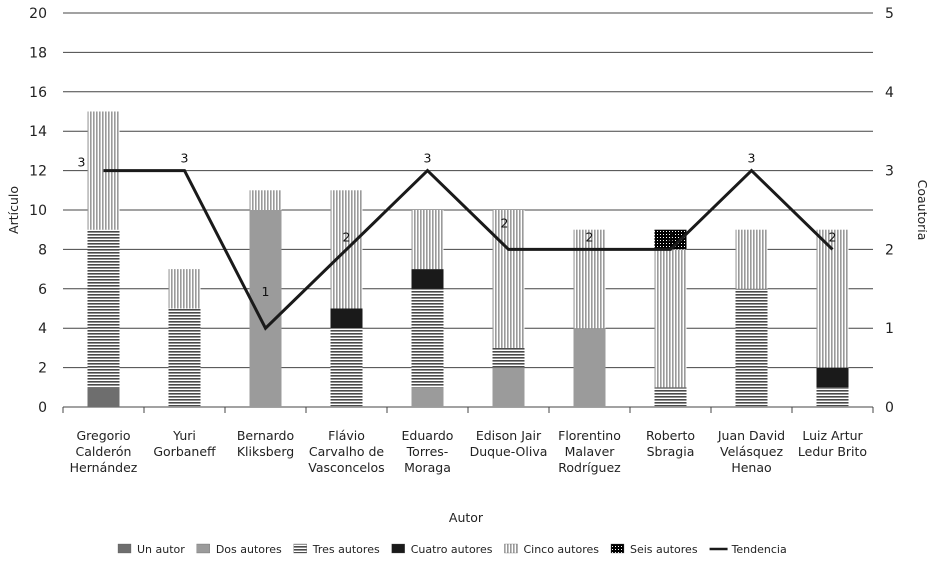 The image size is (927, 563). Describe the element at coordinates (346, 467) in the screenshot. I see `x-category-label: Vasconcelos` at that location.